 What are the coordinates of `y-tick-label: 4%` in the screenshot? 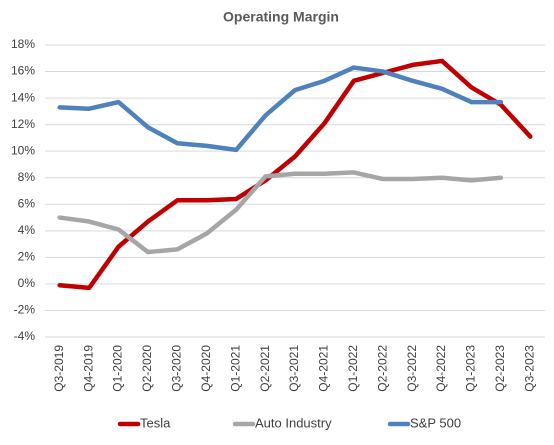 It's located at (27, 230).